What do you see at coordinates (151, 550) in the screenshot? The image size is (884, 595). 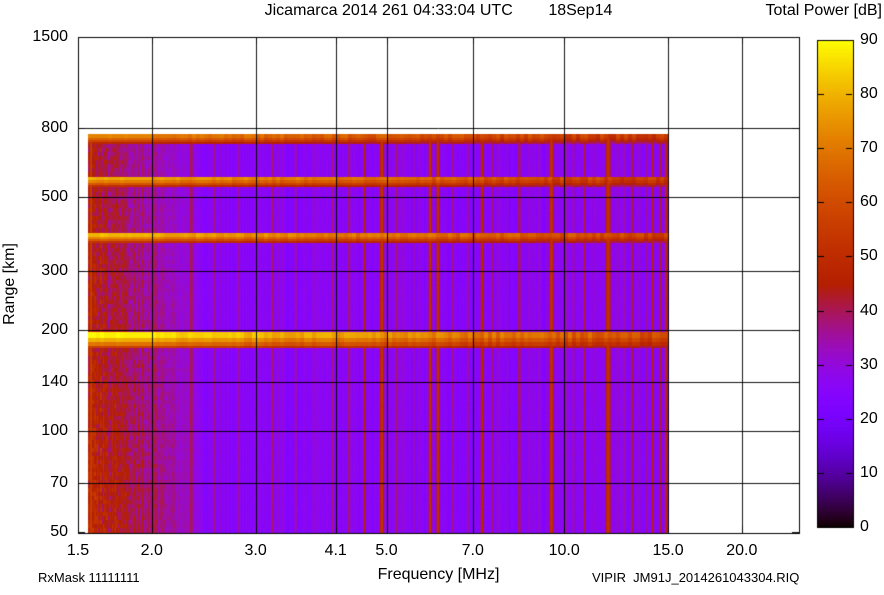 I see `x-tick-label: 2.0` at bounding box center [151, 550].